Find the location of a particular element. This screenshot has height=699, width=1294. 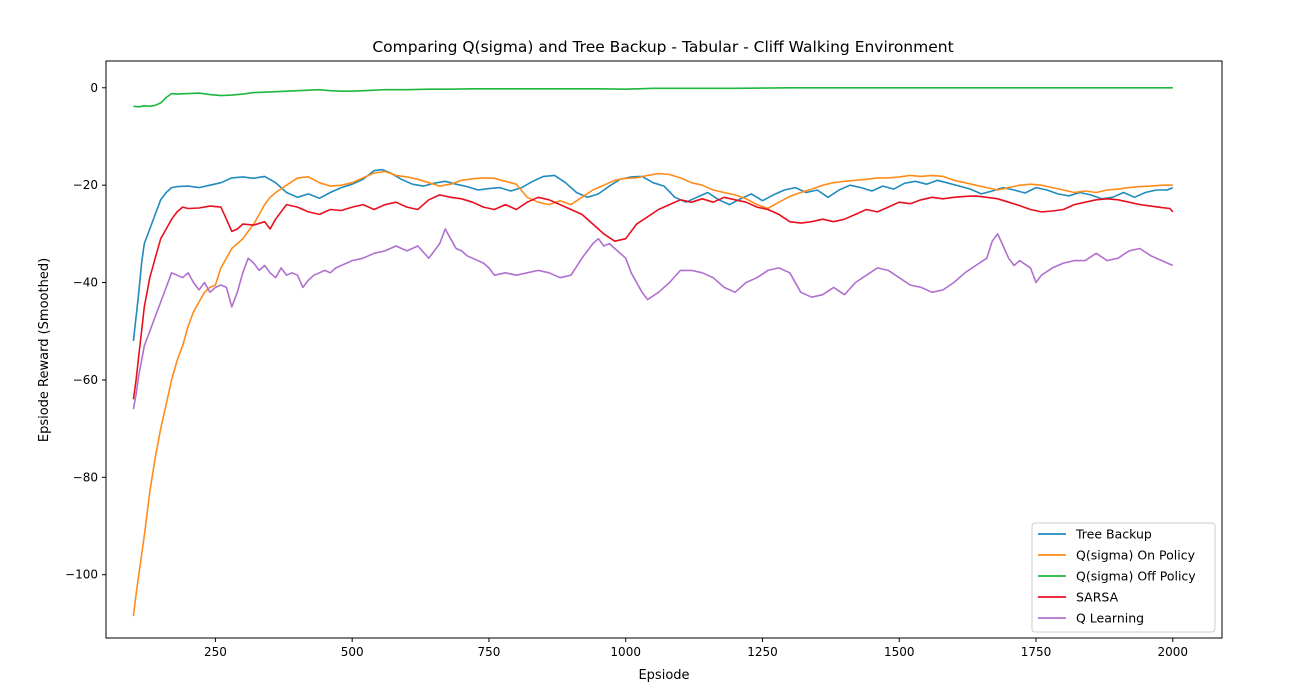

y-tick-label: −80 is located at coordinates (85, 477).